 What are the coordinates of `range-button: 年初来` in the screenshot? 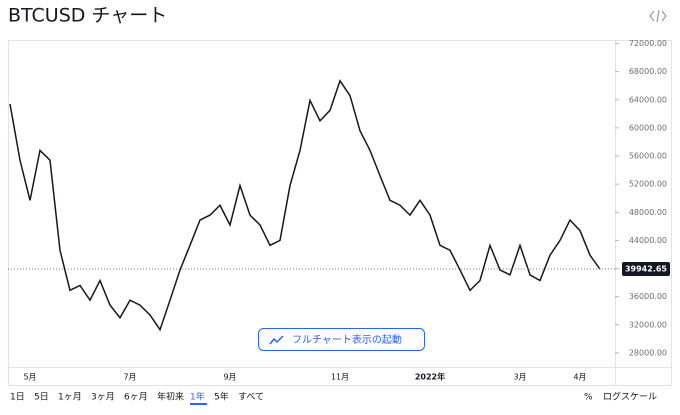 It's located at (170, 397).